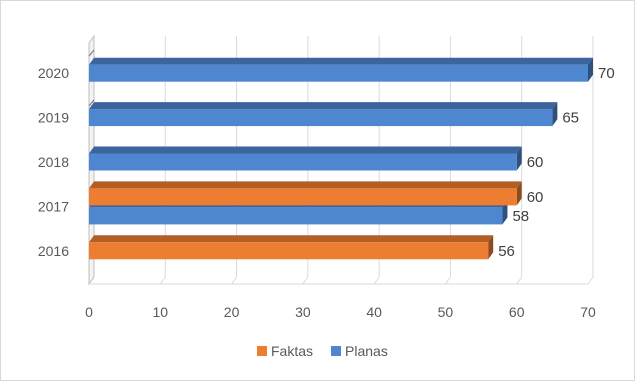  What do you see at coordinates (53, 73) in the screenshot?
I see `y-tick-label: 2020` at bounding box center [53, 73].